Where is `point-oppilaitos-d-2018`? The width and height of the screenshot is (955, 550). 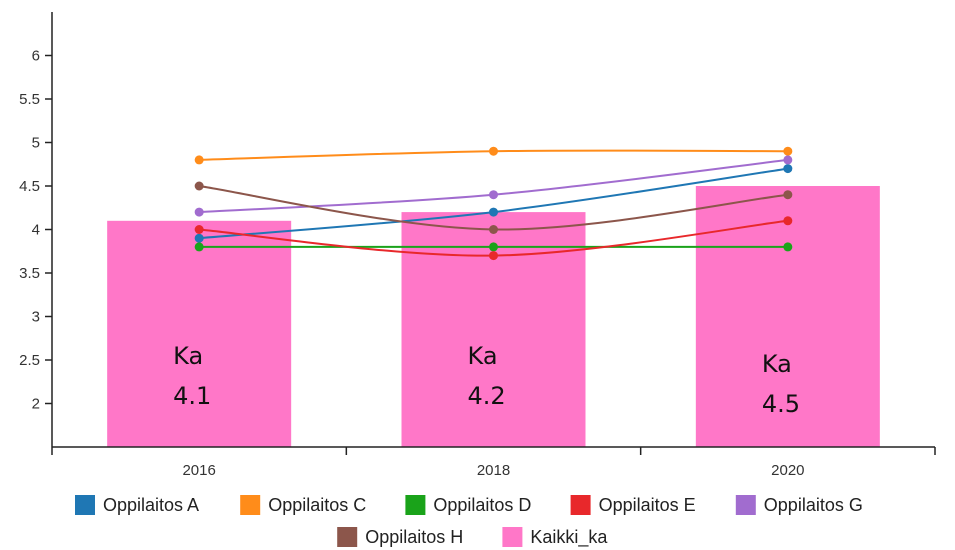
point-oppilaitos-d-2018 is located at coordinates (493, 247).